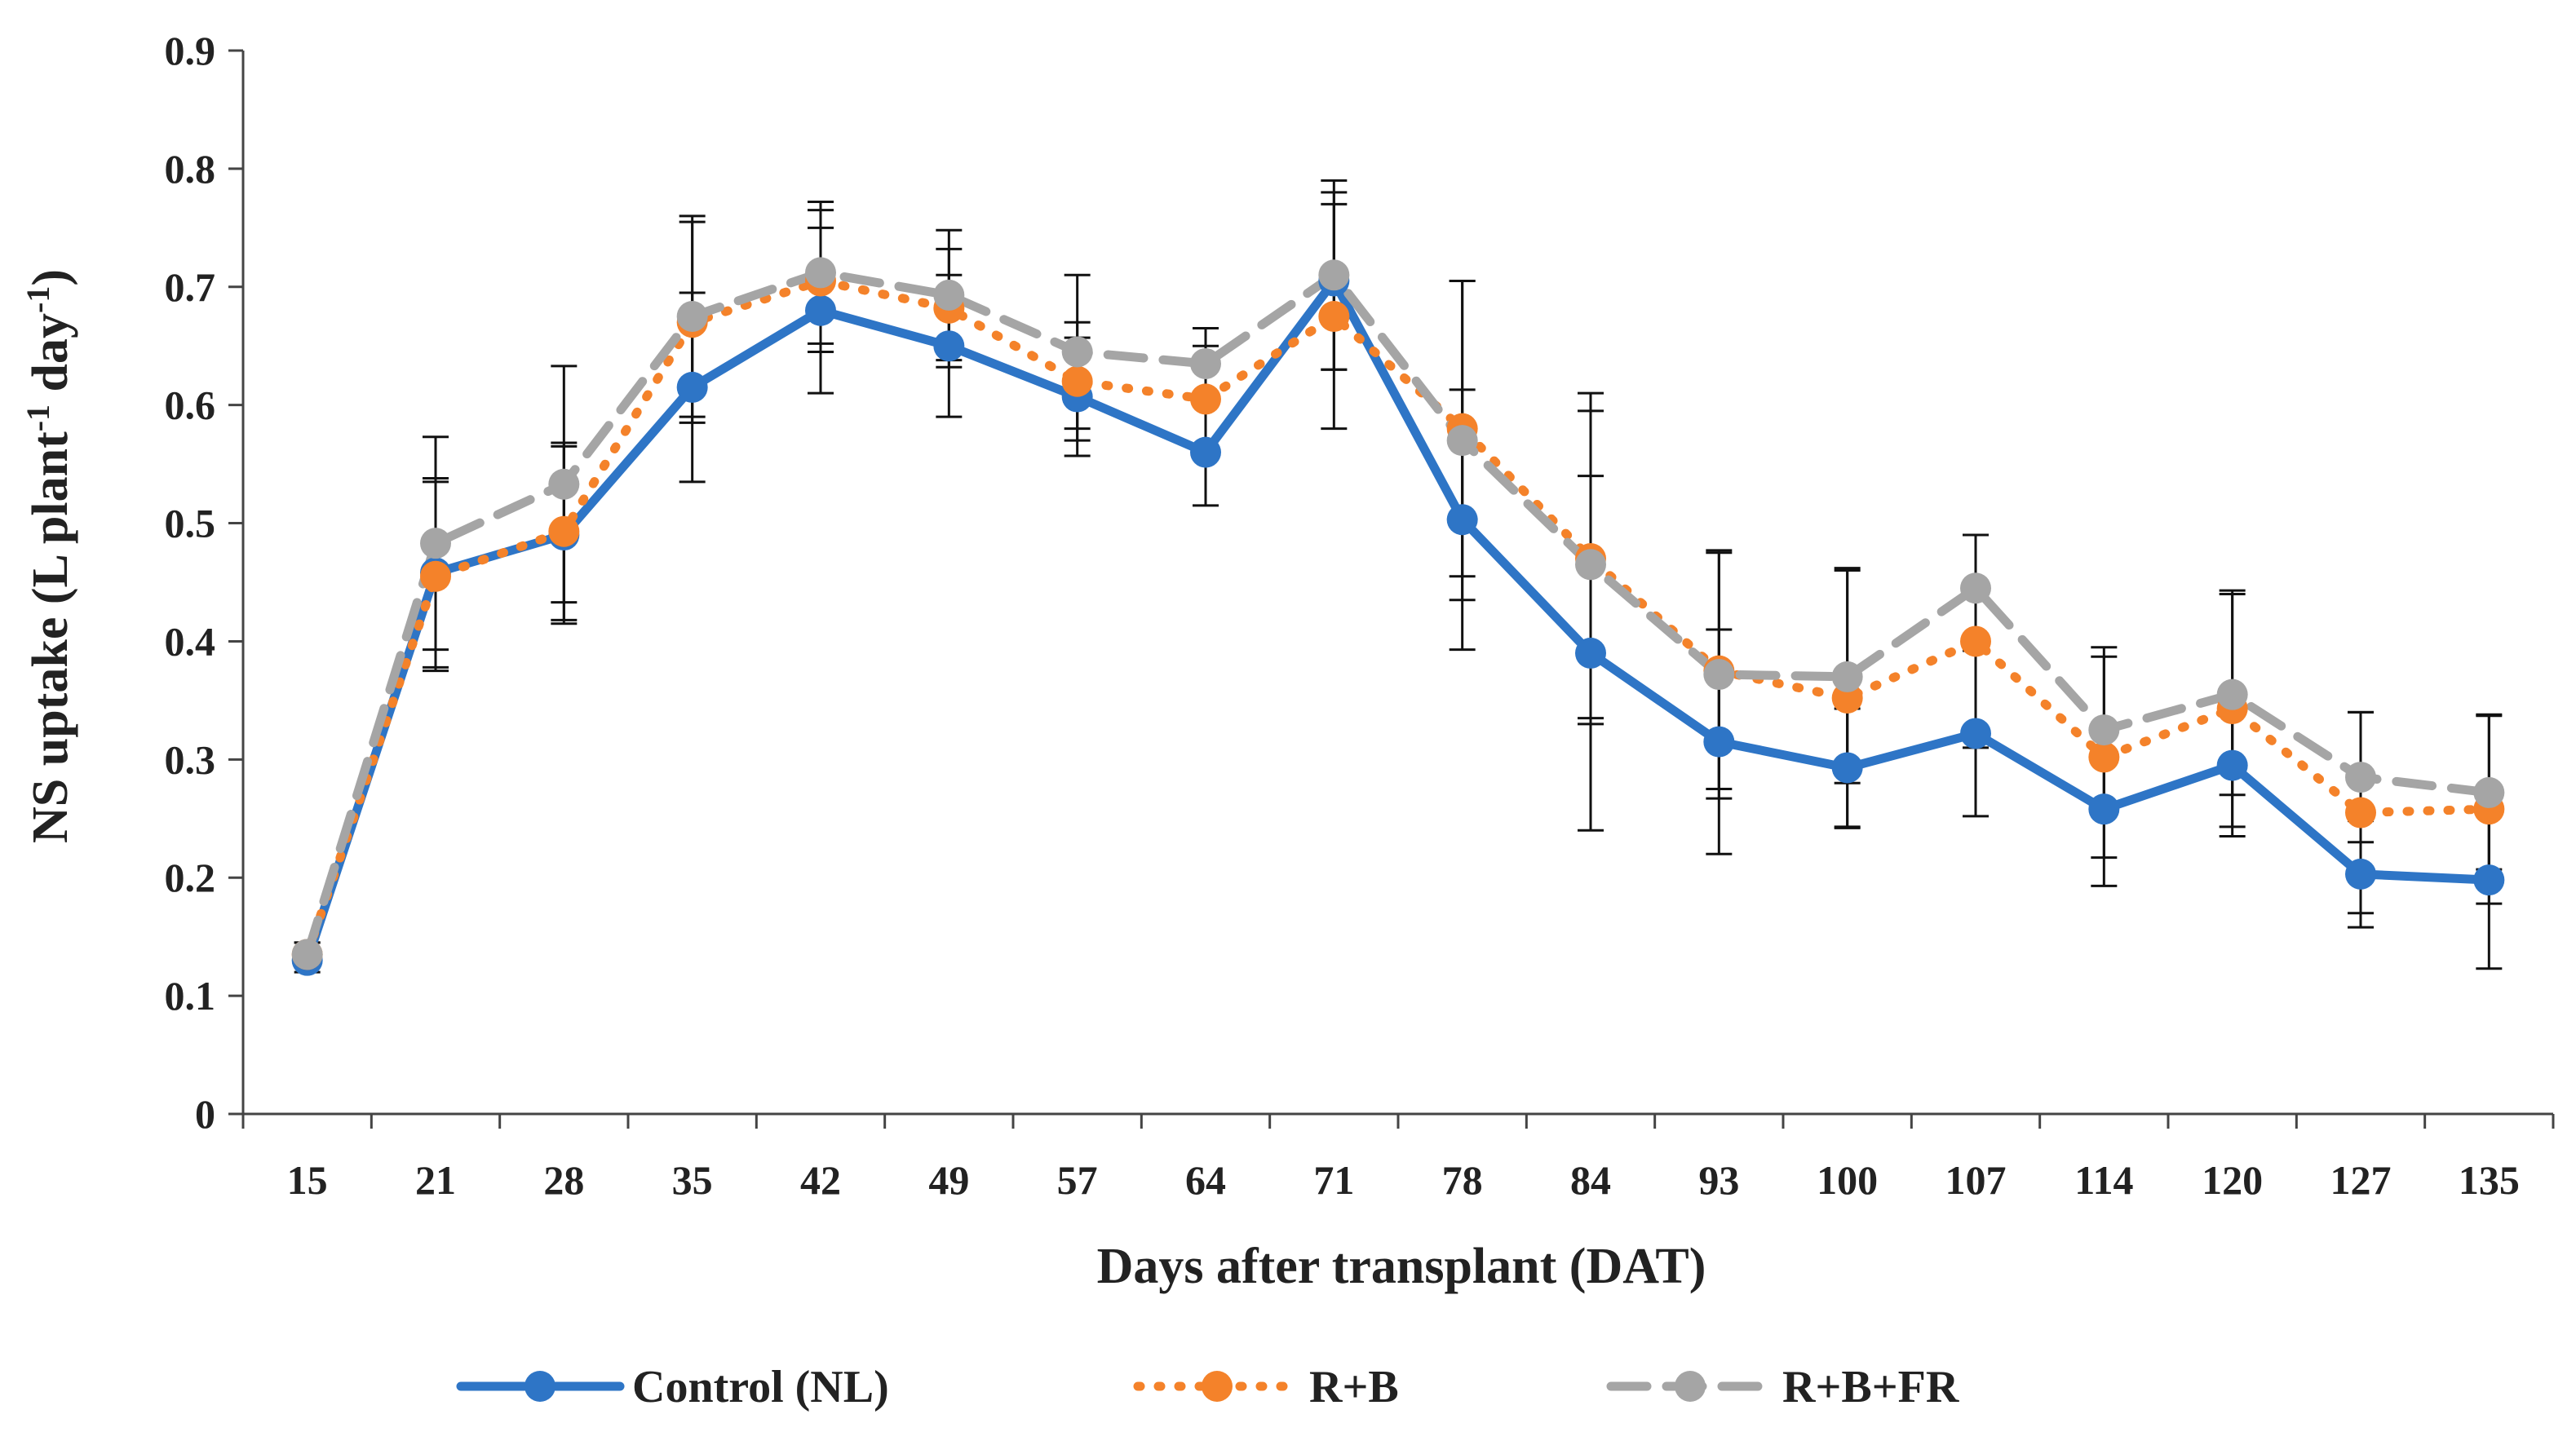  Describe the element at coordinates (38, 417) in the screenshot. I see `y-axis-title-sup1: -1` at that location.